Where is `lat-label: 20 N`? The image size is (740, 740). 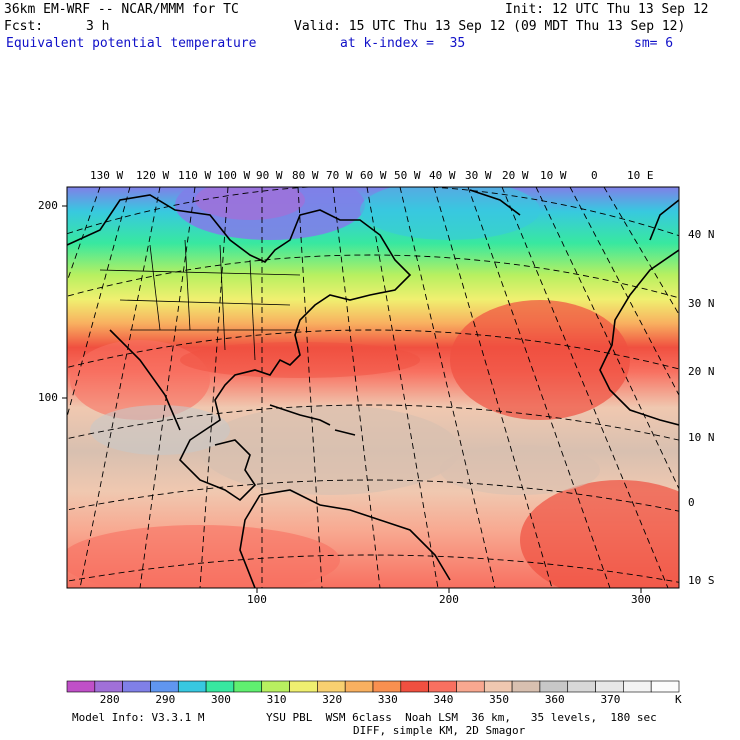 lat-label: 20 N is located at coordinates (701, 371).